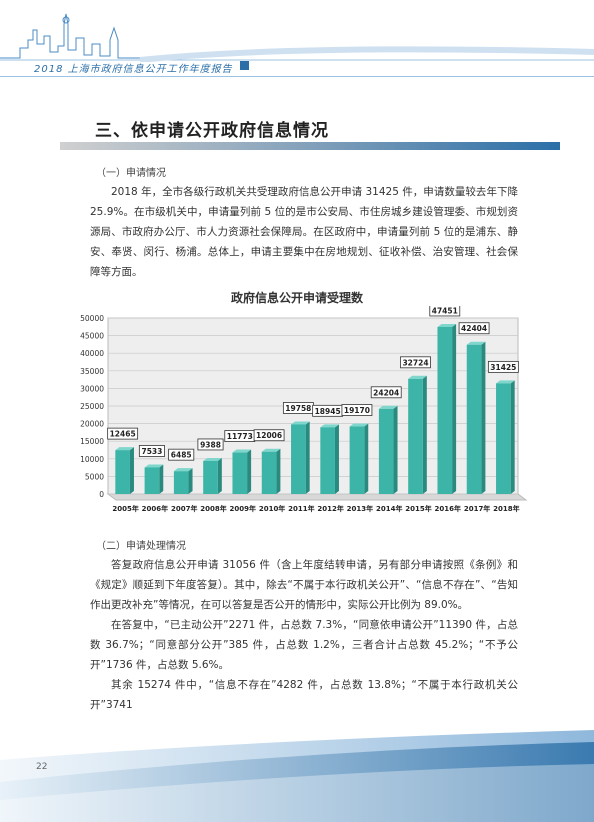 This screenshot has height=822, width=594. Describe the element at coordinates (92, 336) in the screenshot. I see `y-tick-label: 45000` at that location.